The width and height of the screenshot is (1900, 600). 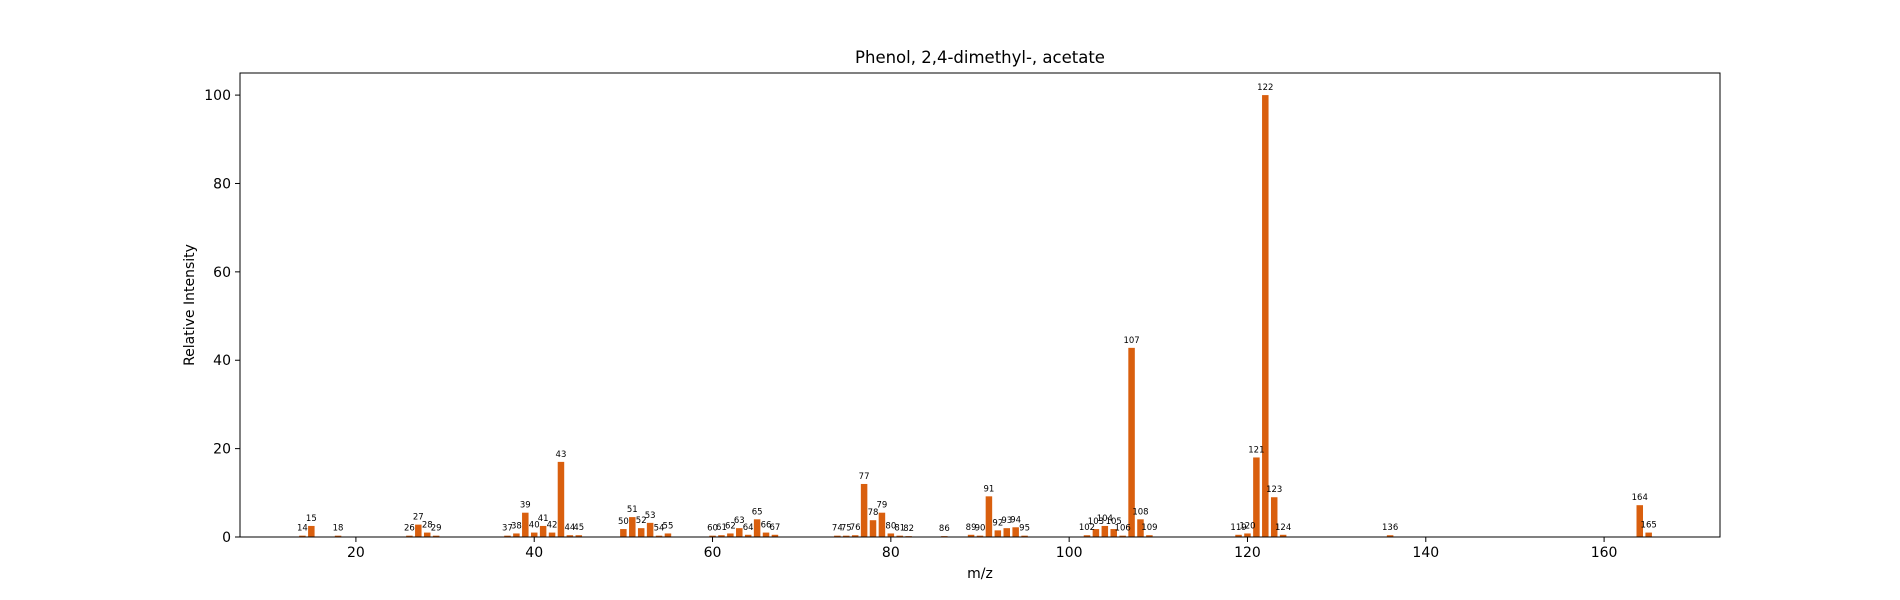 What do you see at coordinates (1069, 553) in the screenshot?
I see `x-tick-label-100: 100` at bounding box center [1069, 553].